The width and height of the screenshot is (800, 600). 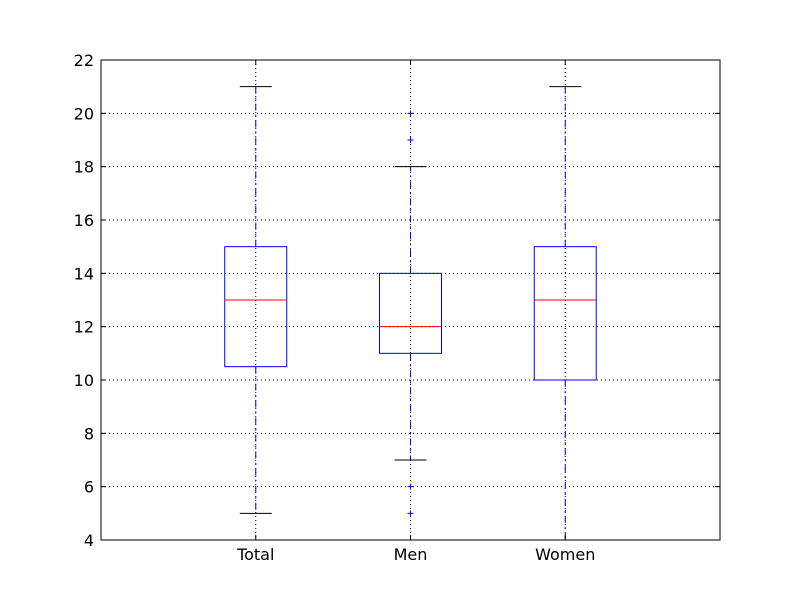 What do you see at coordinates (84, 327) in the screenshot?
I see `y-tick-label: 12` at bounding box center [84, 327].